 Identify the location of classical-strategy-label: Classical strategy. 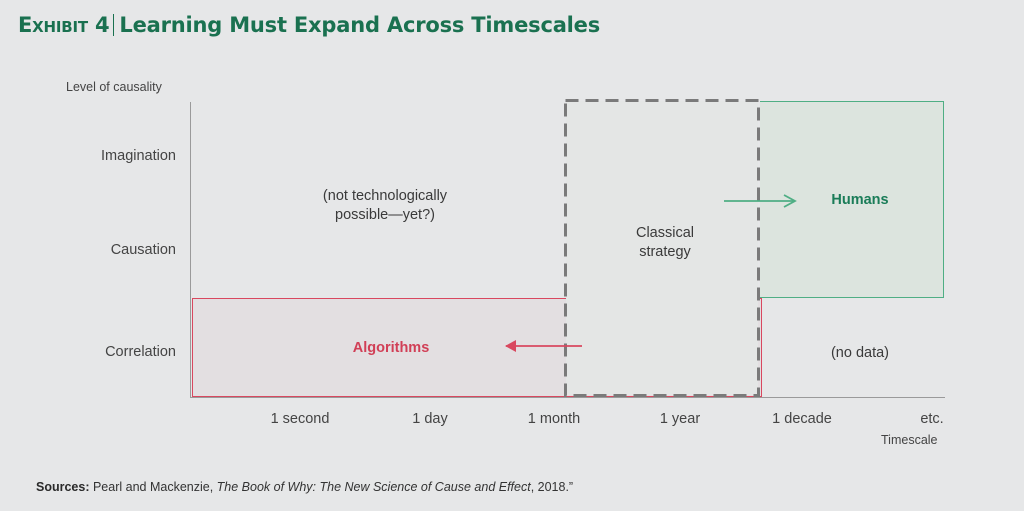
(665, 243).